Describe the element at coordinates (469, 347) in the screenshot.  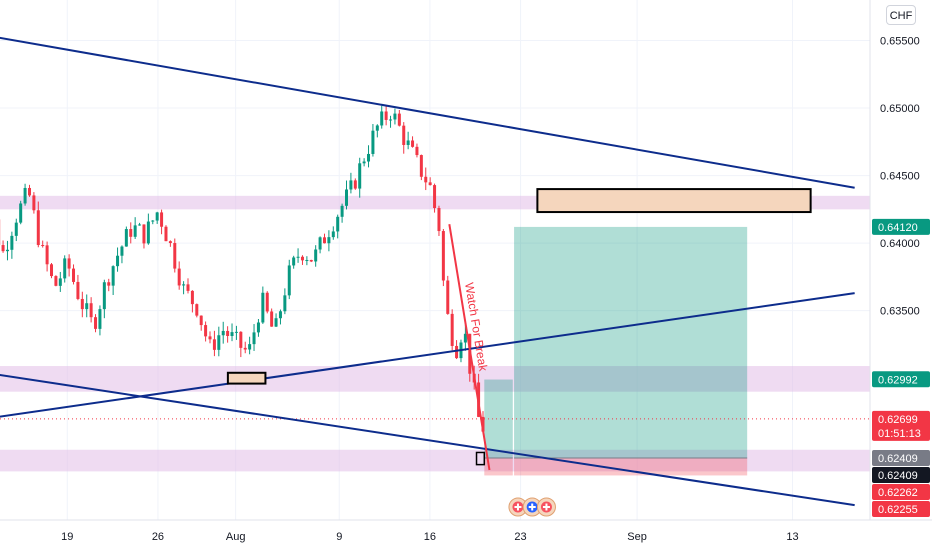
I see `watch-line` at that location.